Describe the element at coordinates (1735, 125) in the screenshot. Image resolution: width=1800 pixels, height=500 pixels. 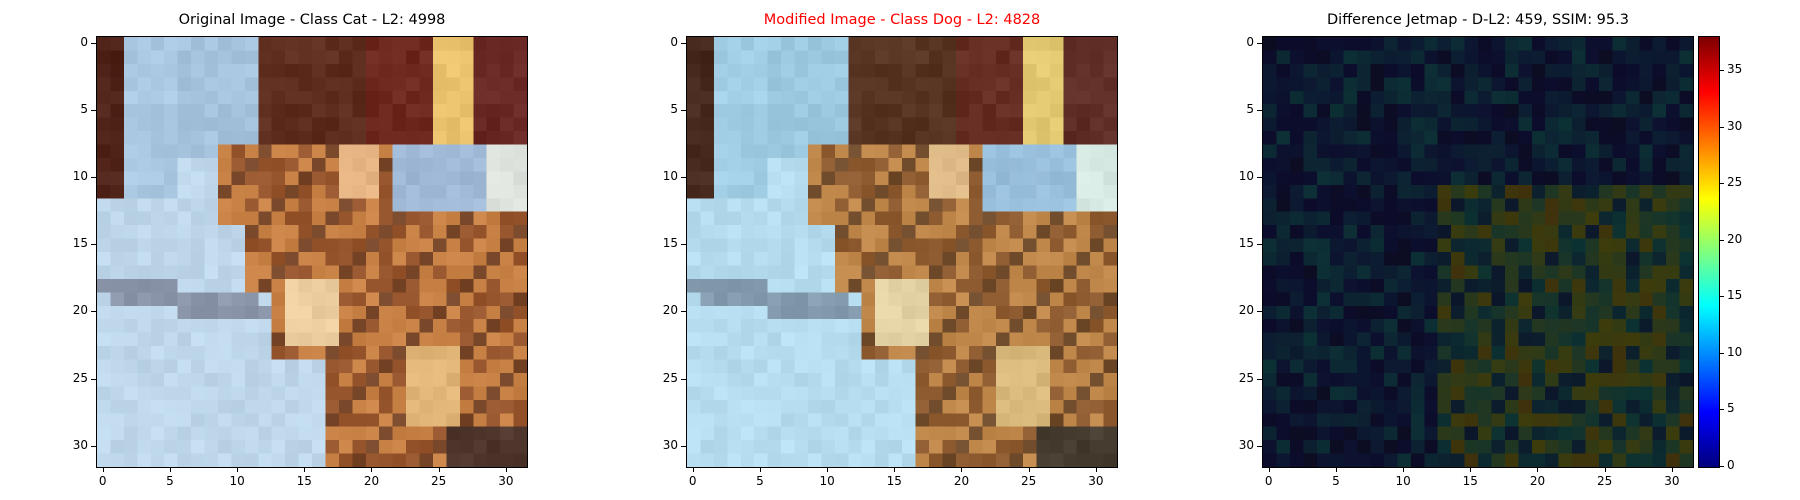
I see `colorbar-tick-label: 30` at that location.